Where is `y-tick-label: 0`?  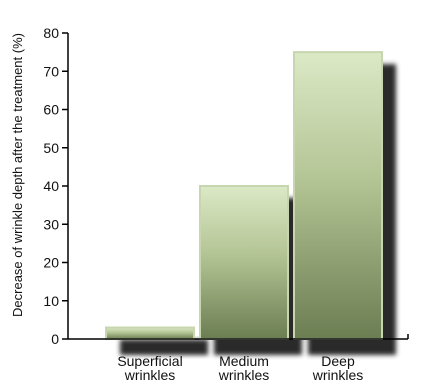
y-tick-label: 0 is located at coordinates (55, 339).